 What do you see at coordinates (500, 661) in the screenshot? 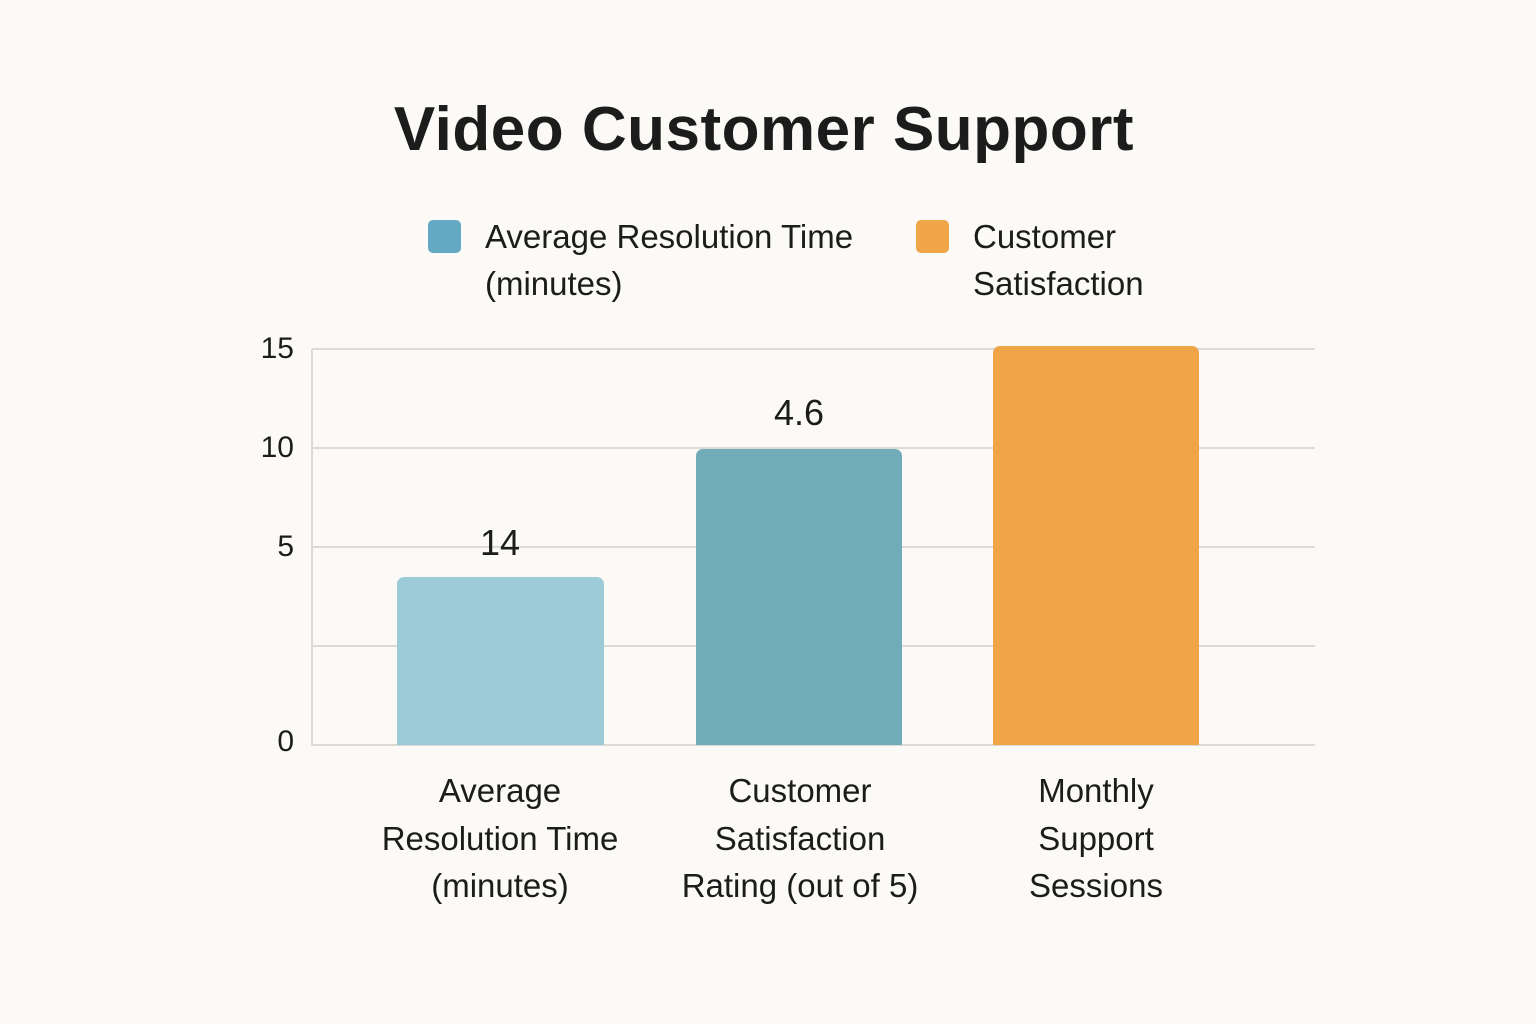
I see `bar-average-resolution-time` at bounding box center [500, 661].